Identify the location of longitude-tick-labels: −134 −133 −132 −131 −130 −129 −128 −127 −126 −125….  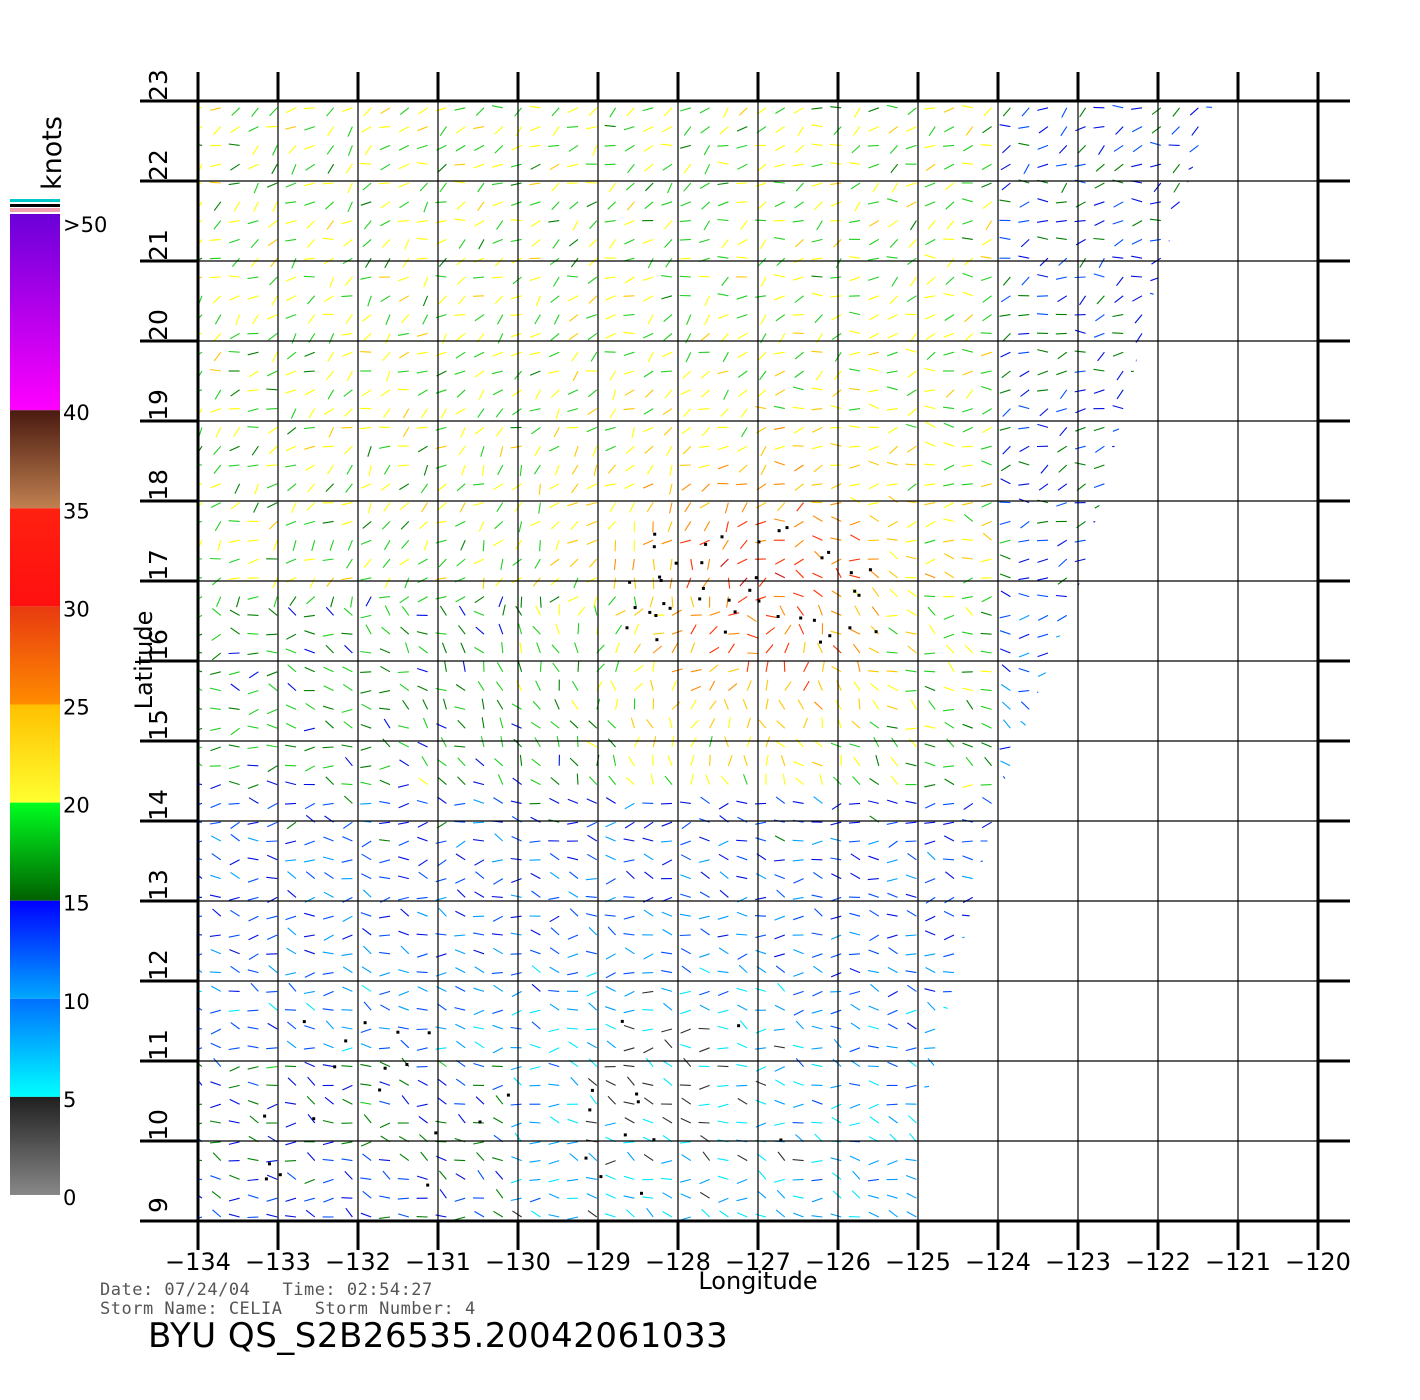
(758, 1262).